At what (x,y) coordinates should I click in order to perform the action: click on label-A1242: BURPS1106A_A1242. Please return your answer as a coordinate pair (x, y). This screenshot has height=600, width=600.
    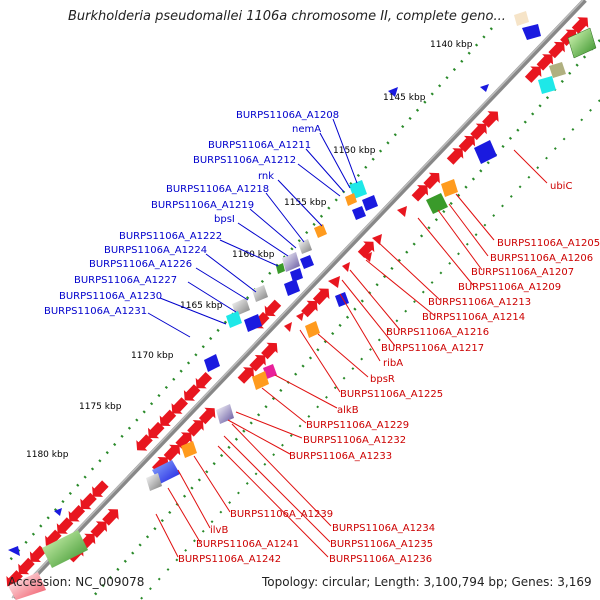
    Looking at the image, I should click on (229, 559).